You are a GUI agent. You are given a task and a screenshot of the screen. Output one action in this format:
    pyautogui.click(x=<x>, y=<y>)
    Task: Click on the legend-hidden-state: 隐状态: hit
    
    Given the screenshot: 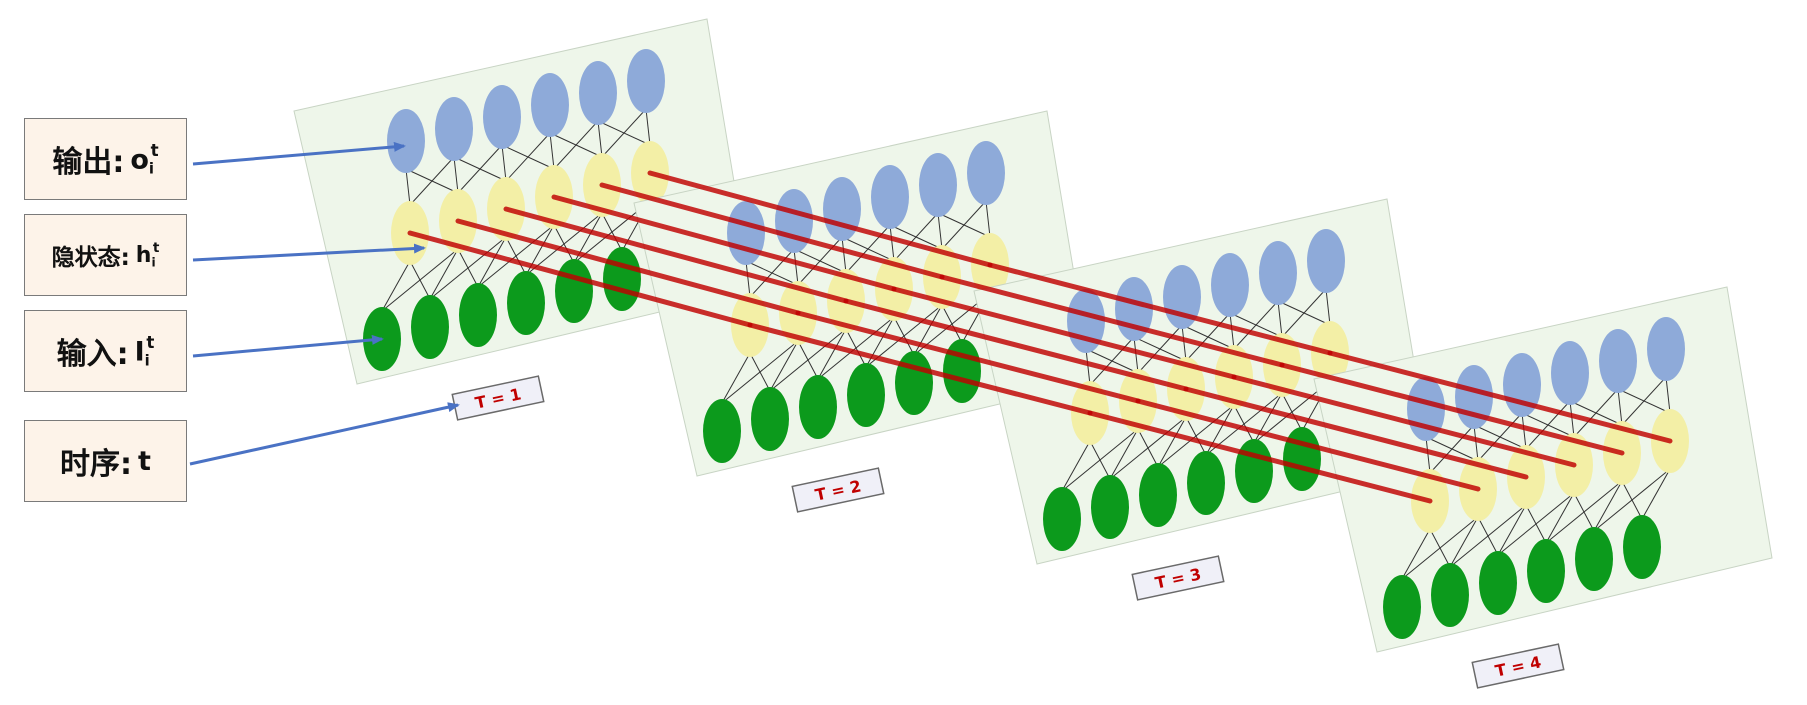 What is the action you would take?
    pyautogui.click(x=105, y=255)
    